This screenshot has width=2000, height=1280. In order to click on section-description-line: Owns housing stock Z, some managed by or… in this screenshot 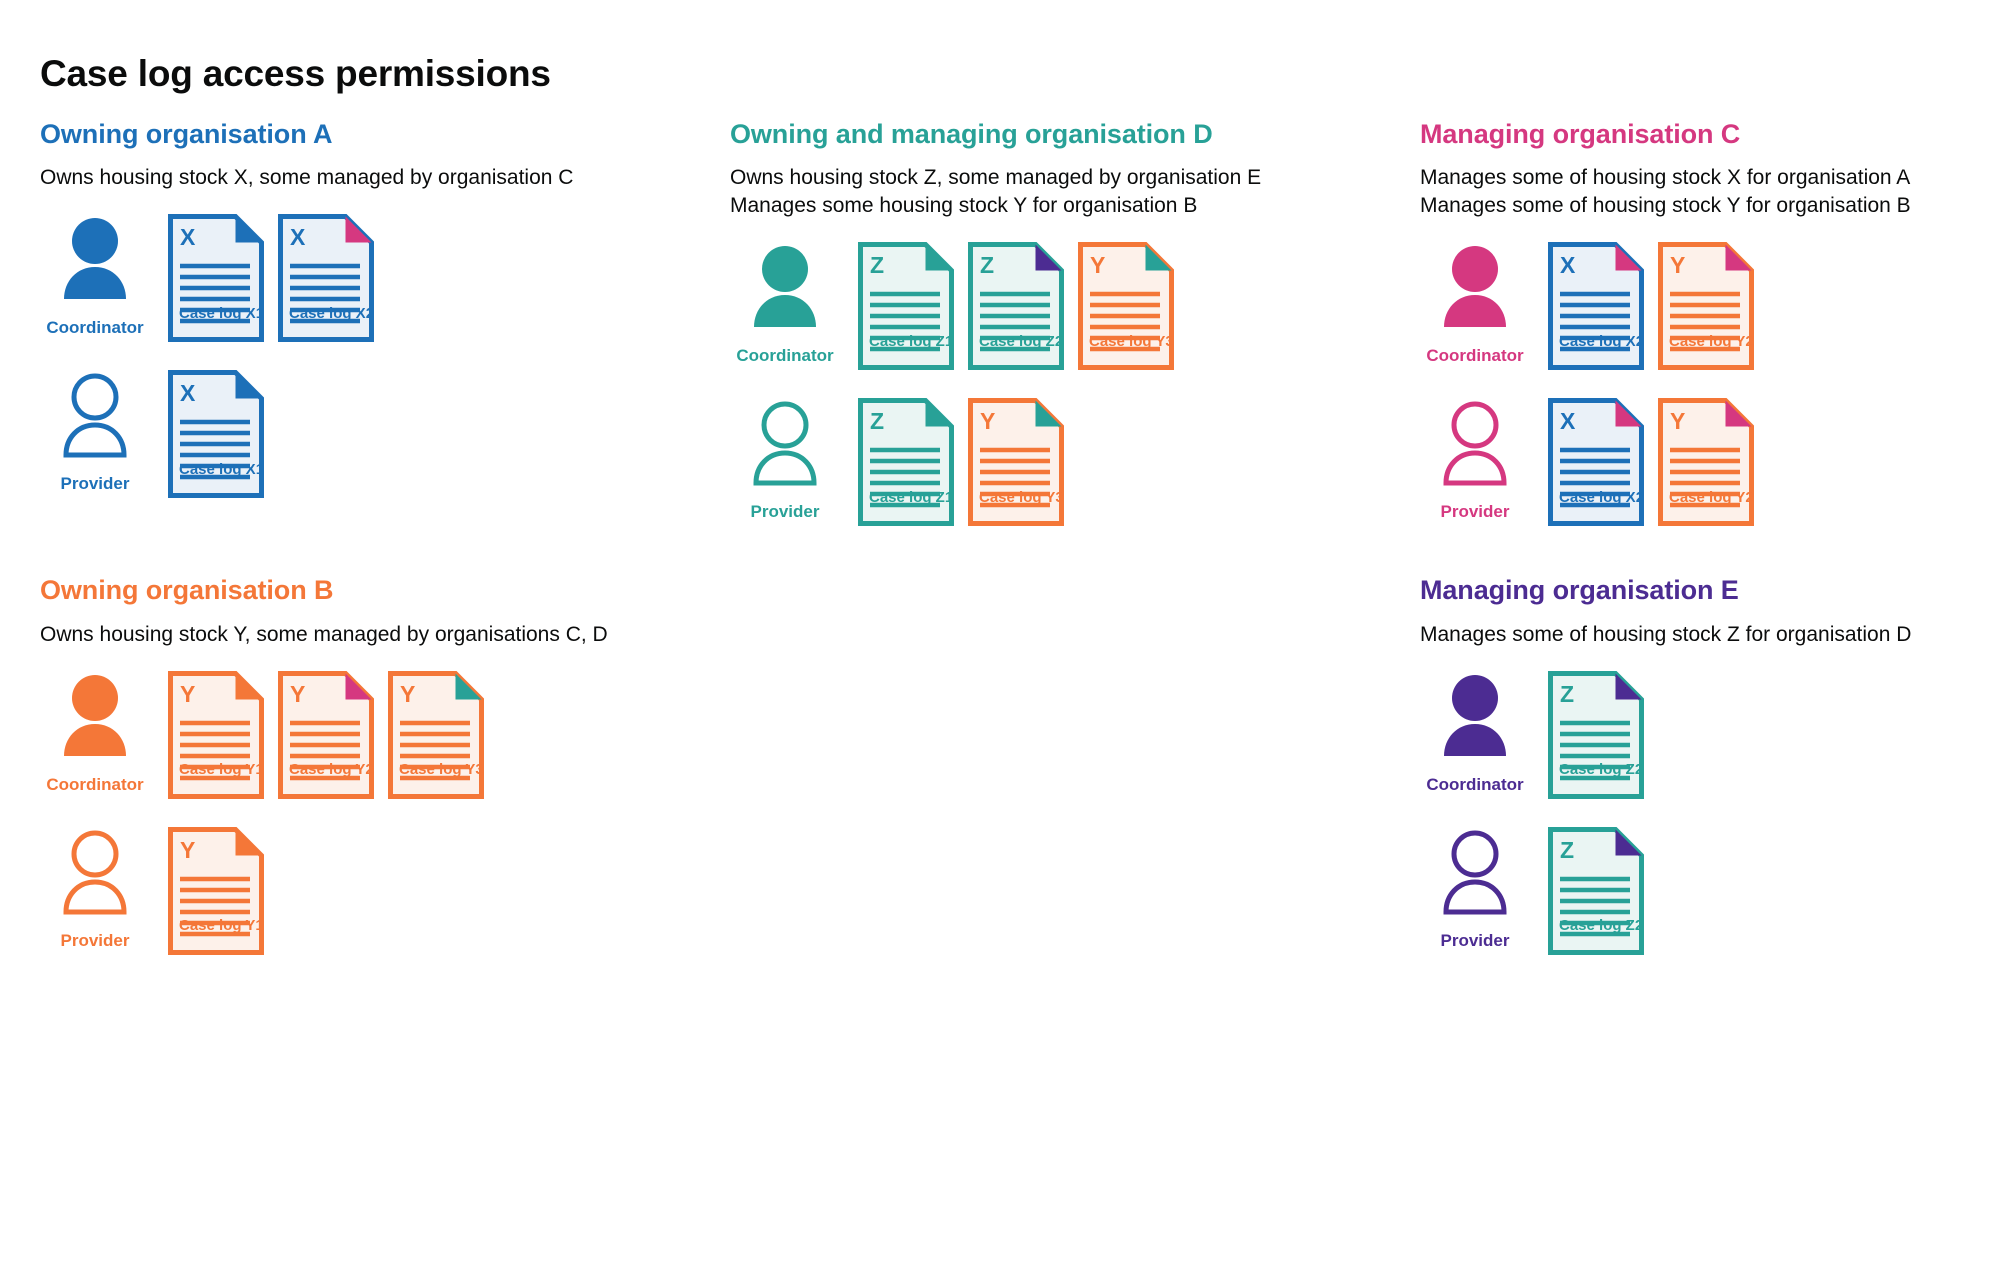, I will do `click(996, 178)`.